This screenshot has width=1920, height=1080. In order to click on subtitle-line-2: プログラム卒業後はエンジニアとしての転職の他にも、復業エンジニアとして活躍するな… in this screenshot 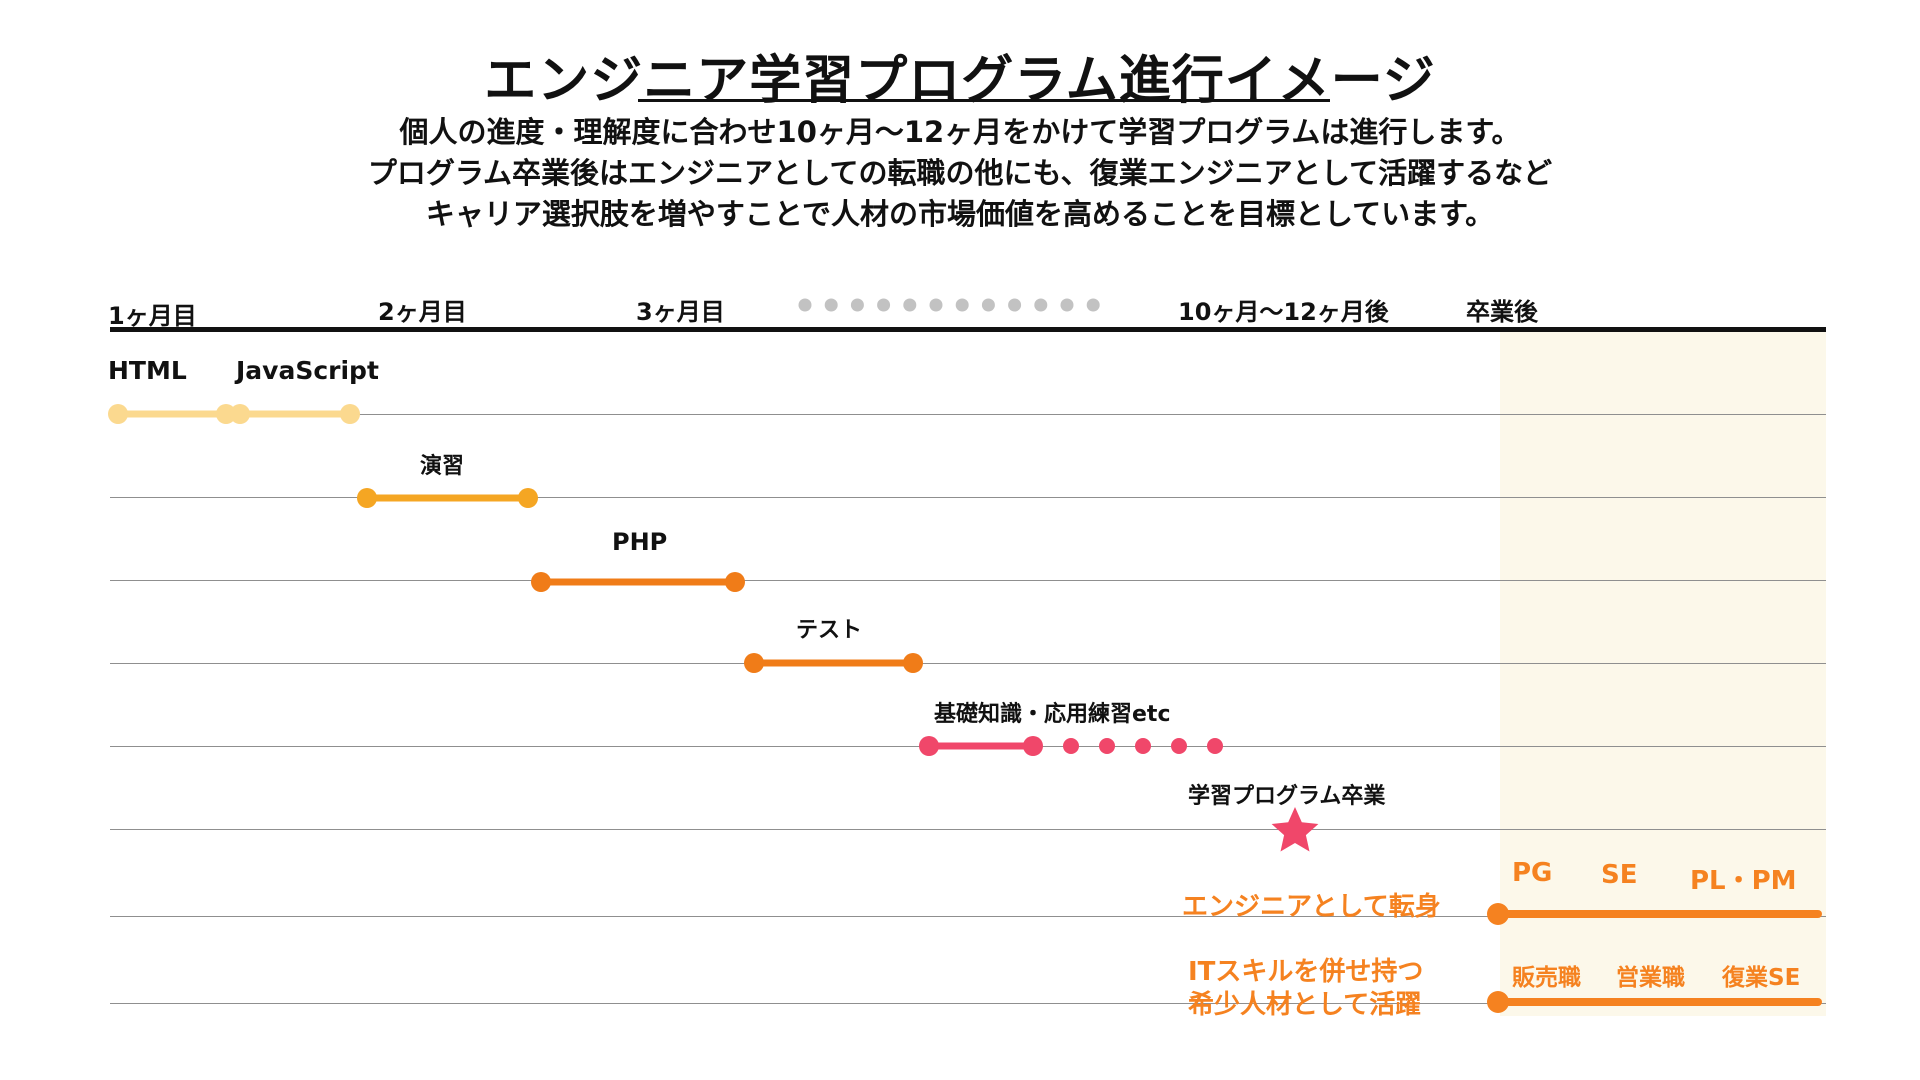, I will do `click(960, 173)`.